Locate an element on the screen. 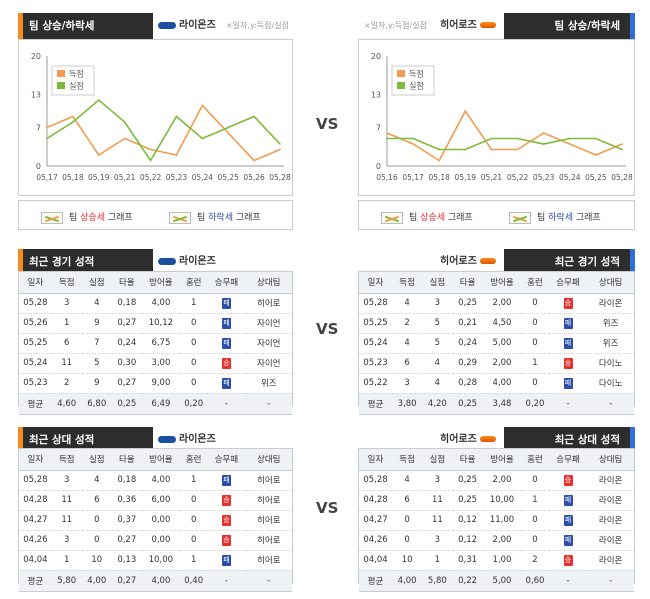 The width and height of the screenshot is (650, 599). column-header: 타율 is located at coordinates (126, 283).